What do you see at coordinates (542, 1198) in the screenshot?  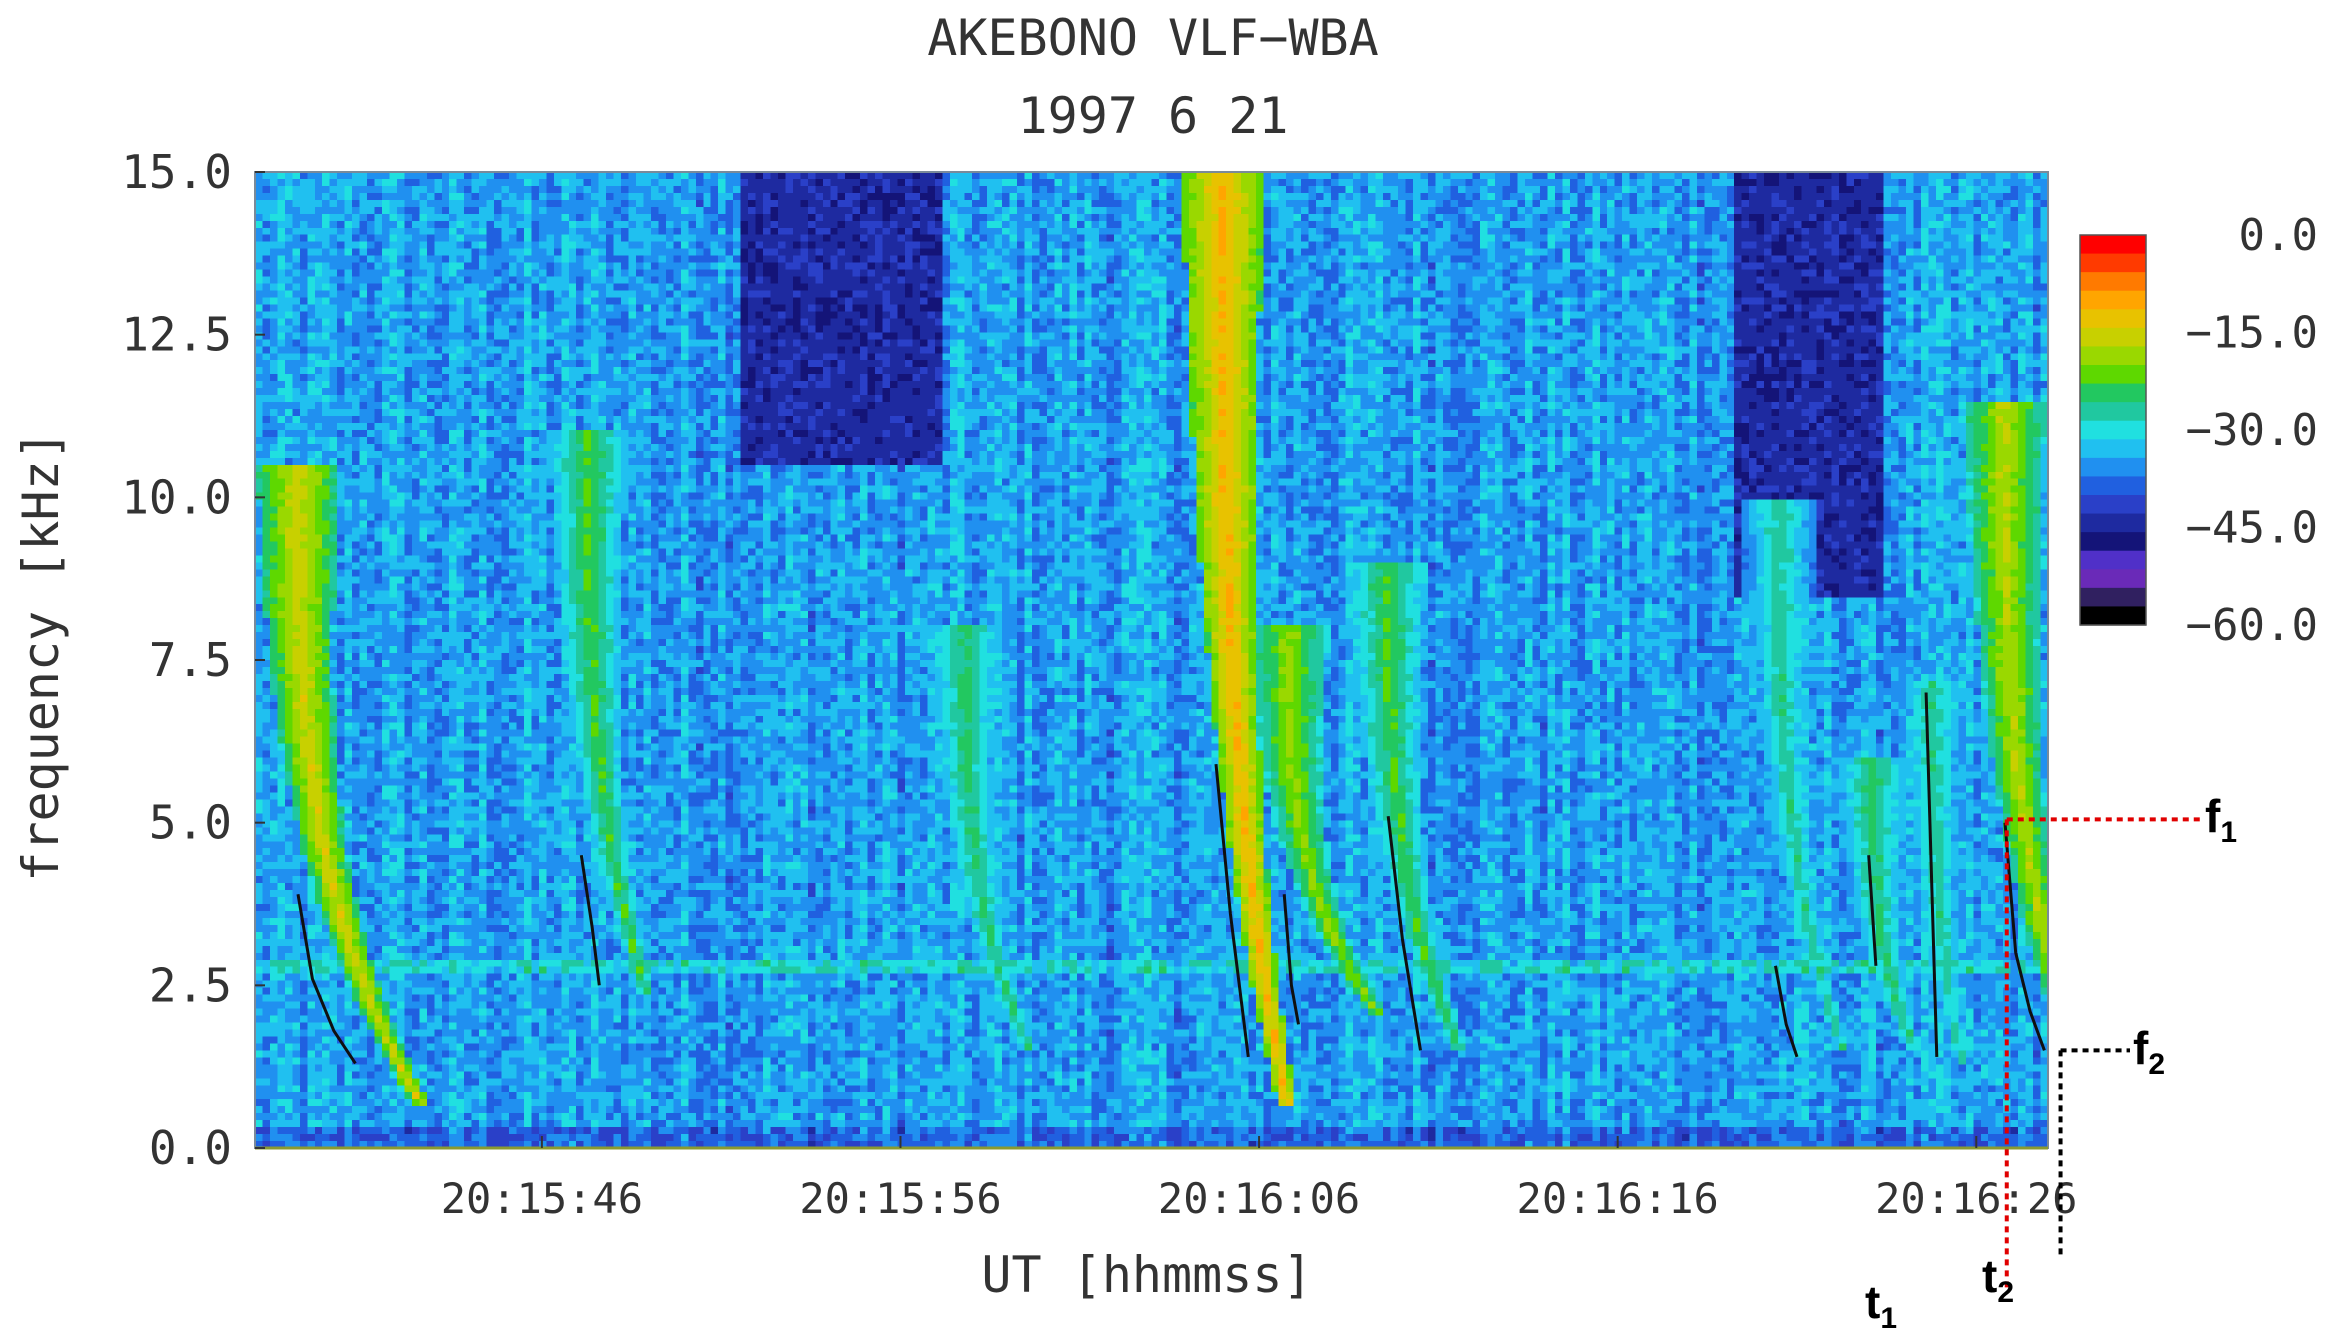 I see `x-tick-label: 20:15:46` at bounding box center [542, 1198].